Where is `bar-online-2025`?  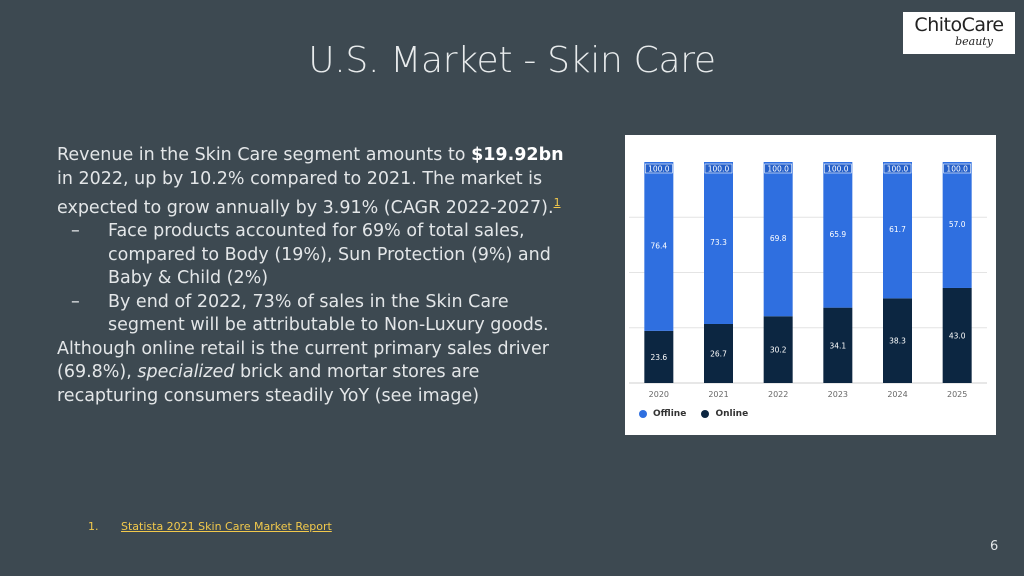
bar-online-2025 is located at coordinates (957, 335).